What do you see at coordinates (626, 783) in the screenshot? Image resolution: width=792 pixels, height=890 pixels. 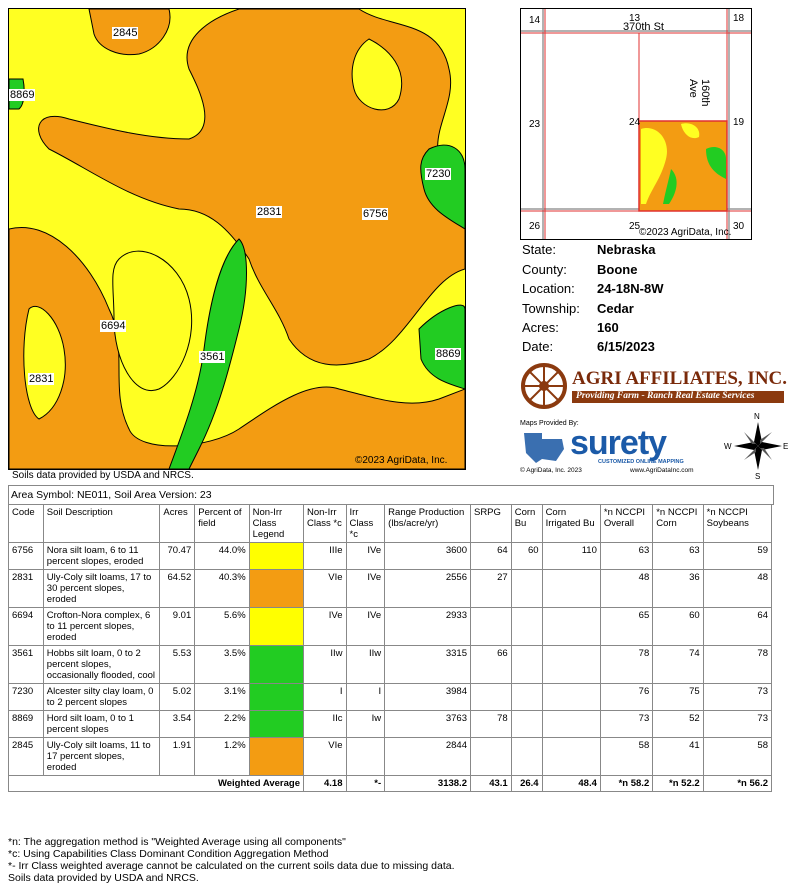 I see `wavg-overall: *n 58.2` at bounding box center [626, 783].